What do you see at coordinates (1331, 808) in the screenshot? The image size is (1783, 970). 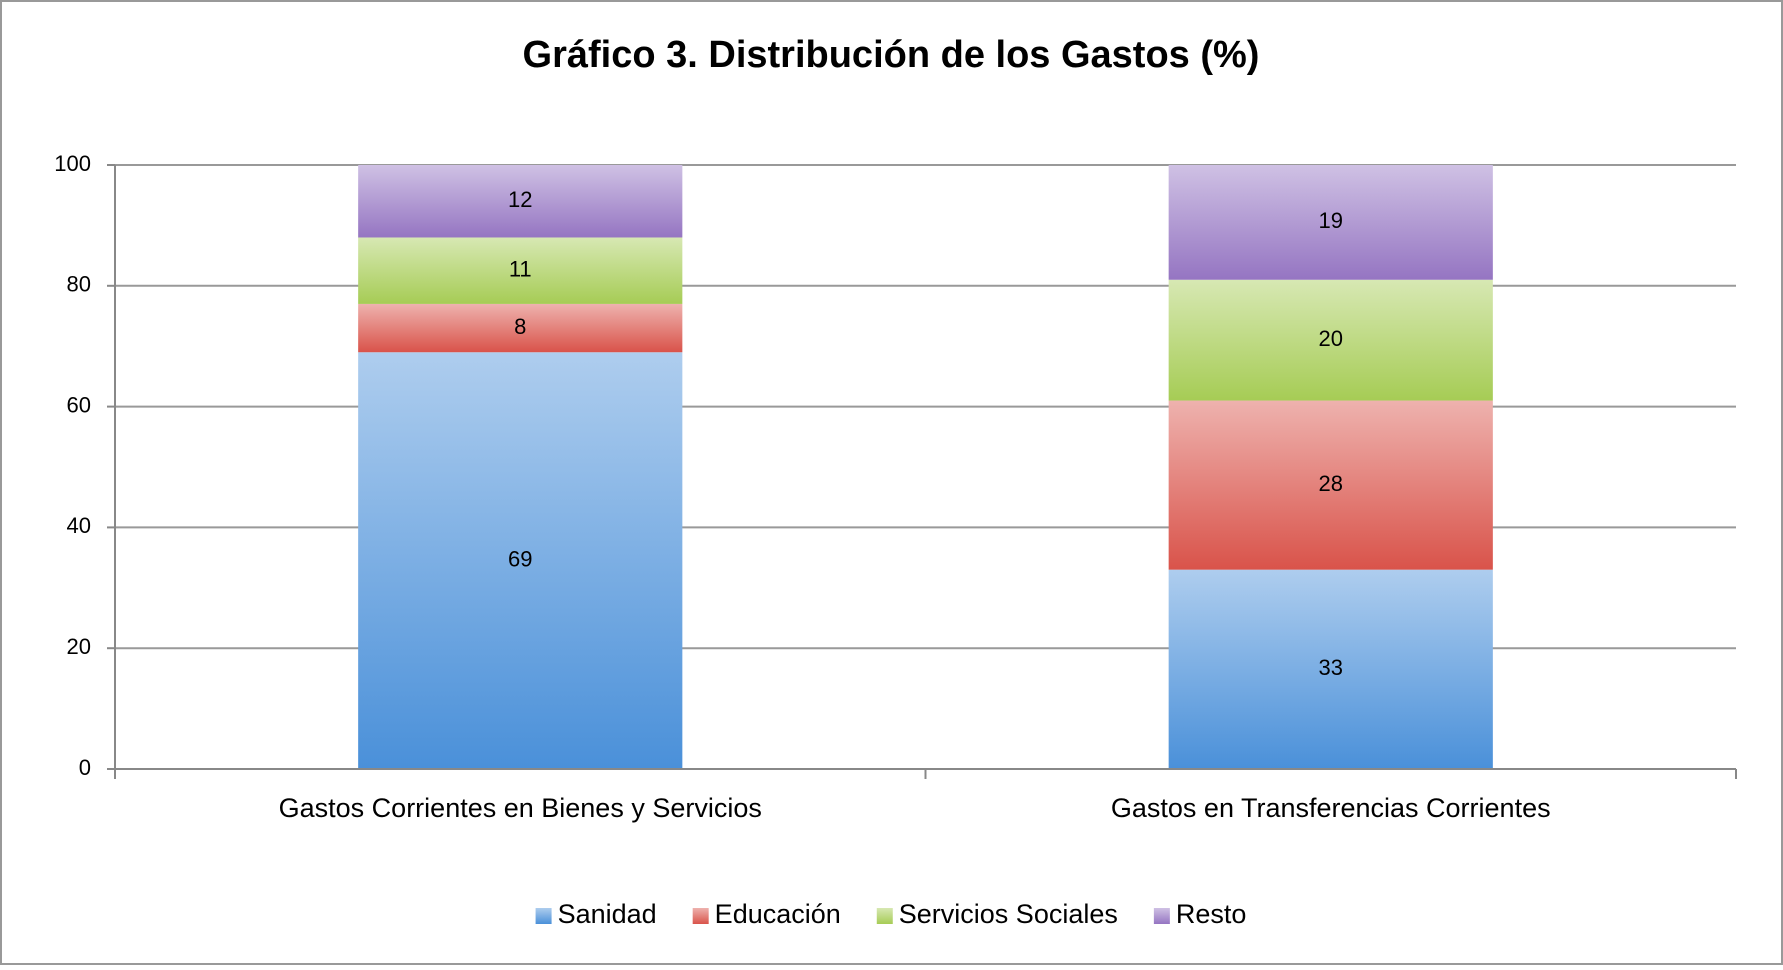 I see `x-tick-label: Gastos en Transferencias Corrientes` at bounding box center [1331, 808].